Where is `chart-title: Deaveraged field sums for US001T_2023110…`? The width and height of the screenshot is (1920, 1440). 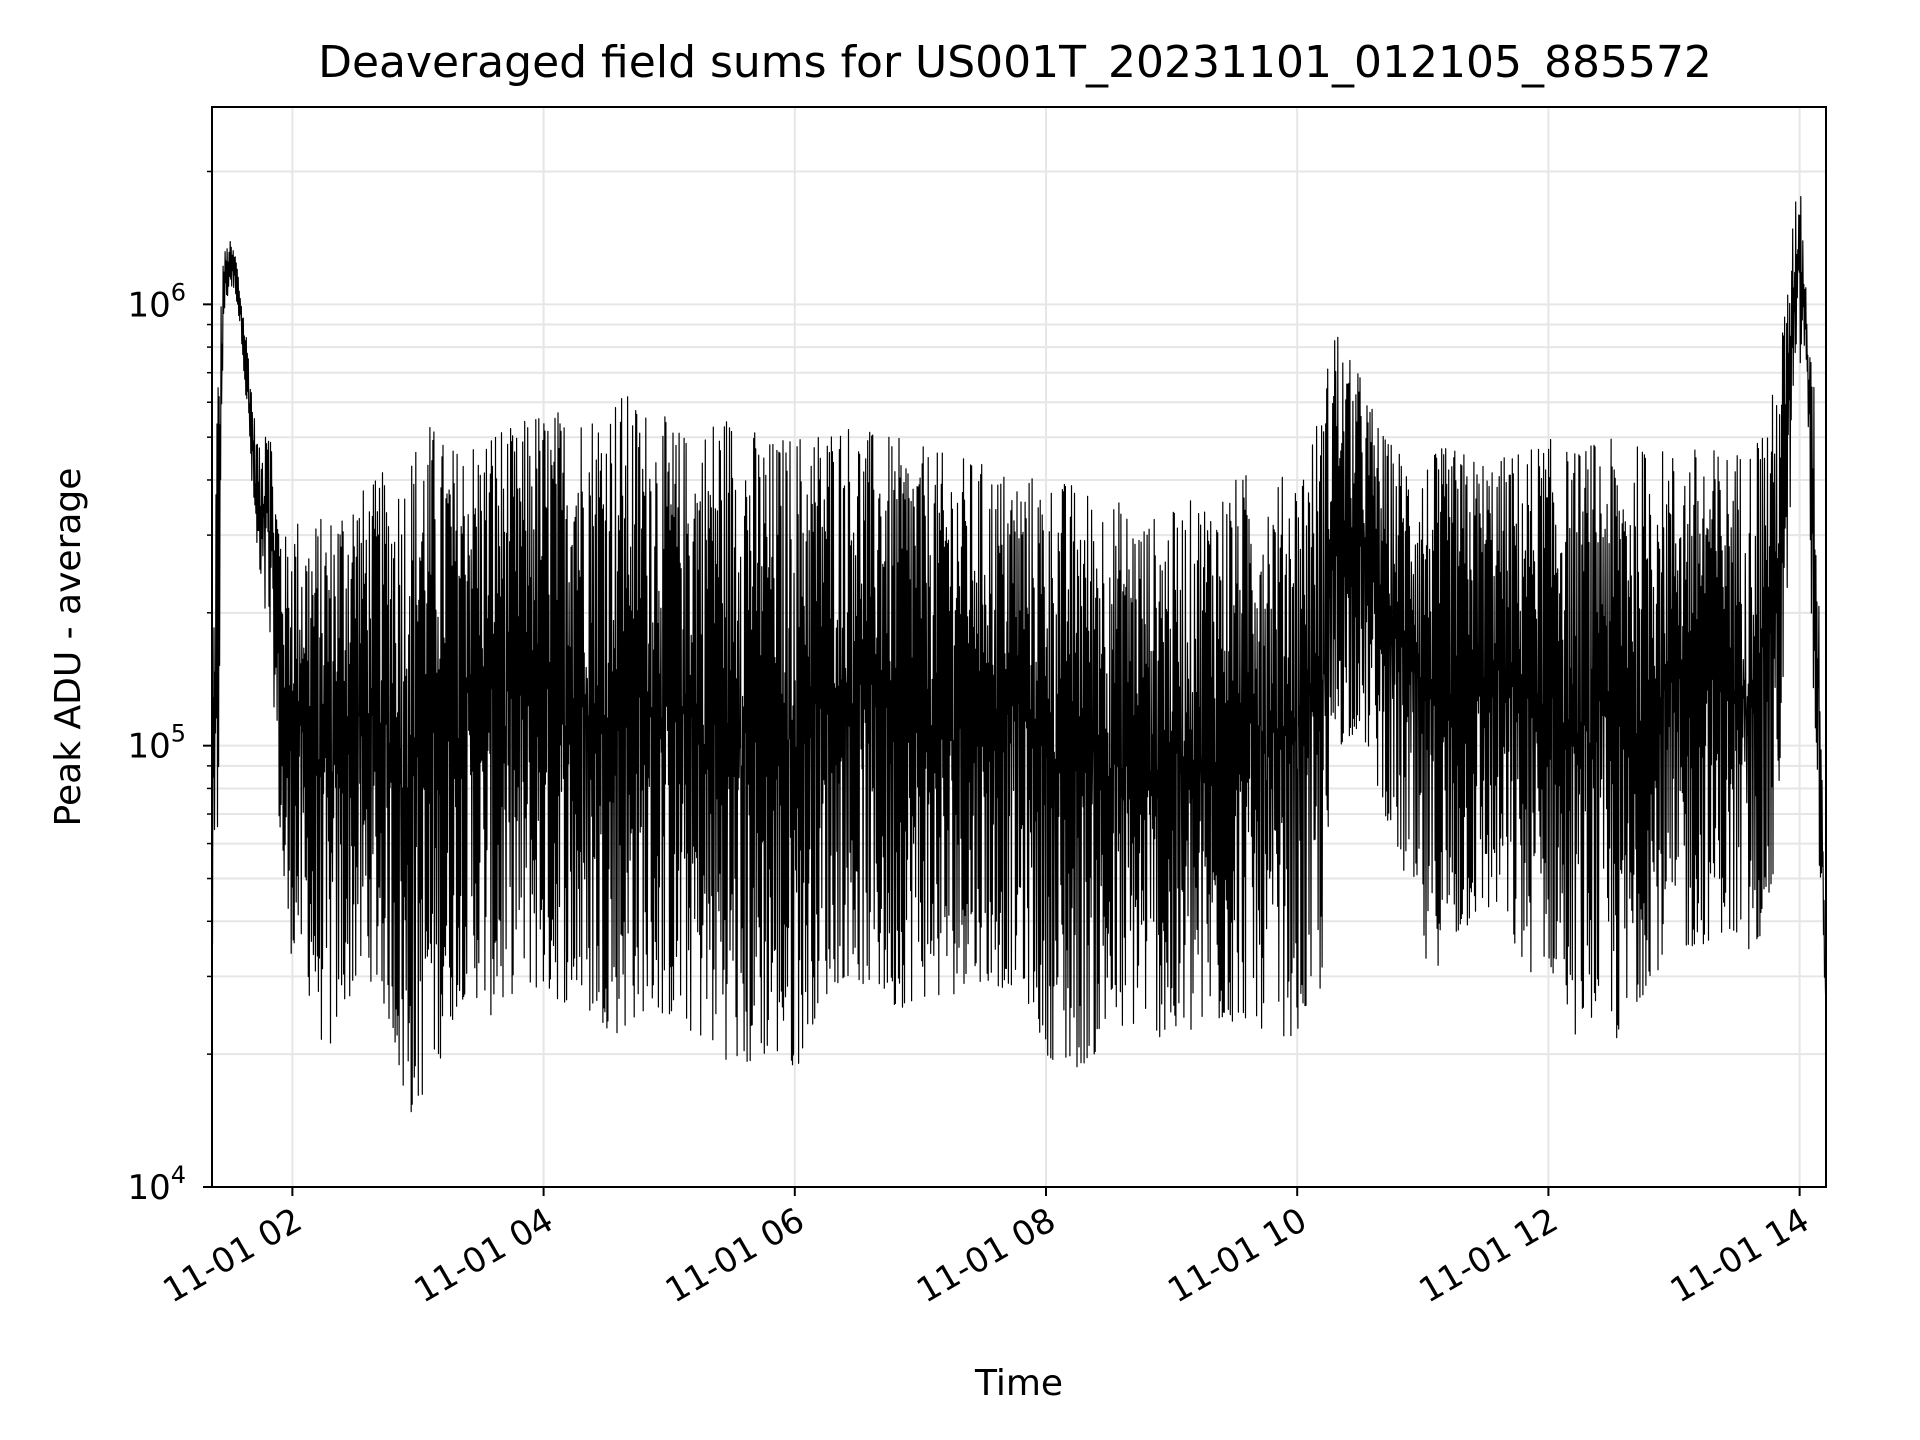
chart-title: Deaveraged field sums for US001T_2023110… is located at coordinates (1015, 62).